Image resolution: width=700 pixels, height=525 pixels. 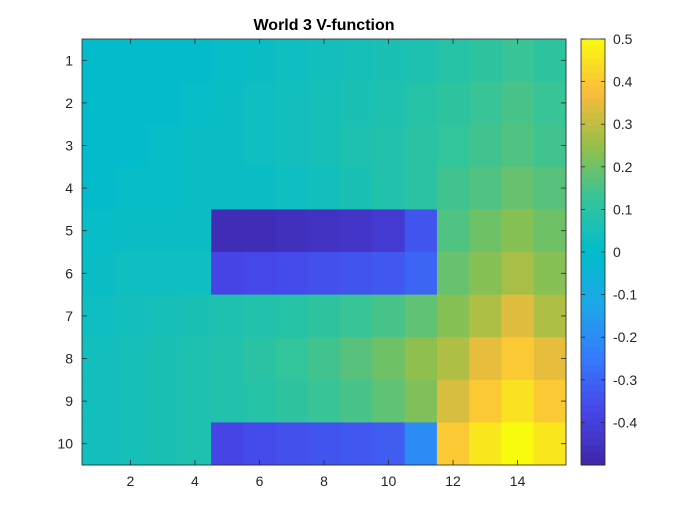 What do you see at coordinates (623, 167) in the screenshot?
I see `colorbar-tick-label: 0.2` at bounding box center [623, 167].